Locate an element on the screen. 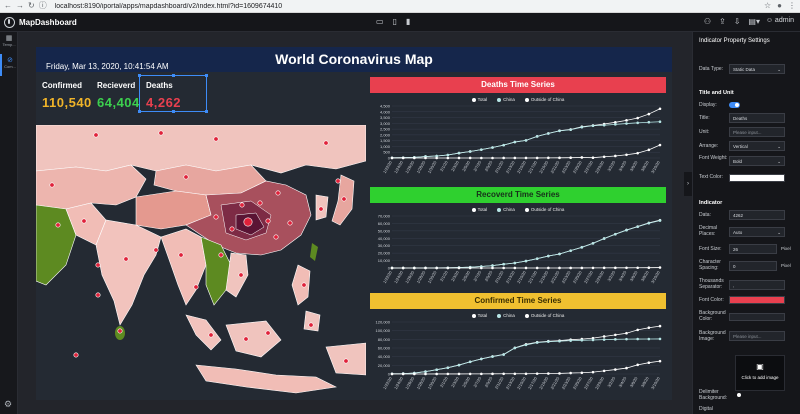  font-weight-select: Bold ⌄ is located at coordinates (757, 161).